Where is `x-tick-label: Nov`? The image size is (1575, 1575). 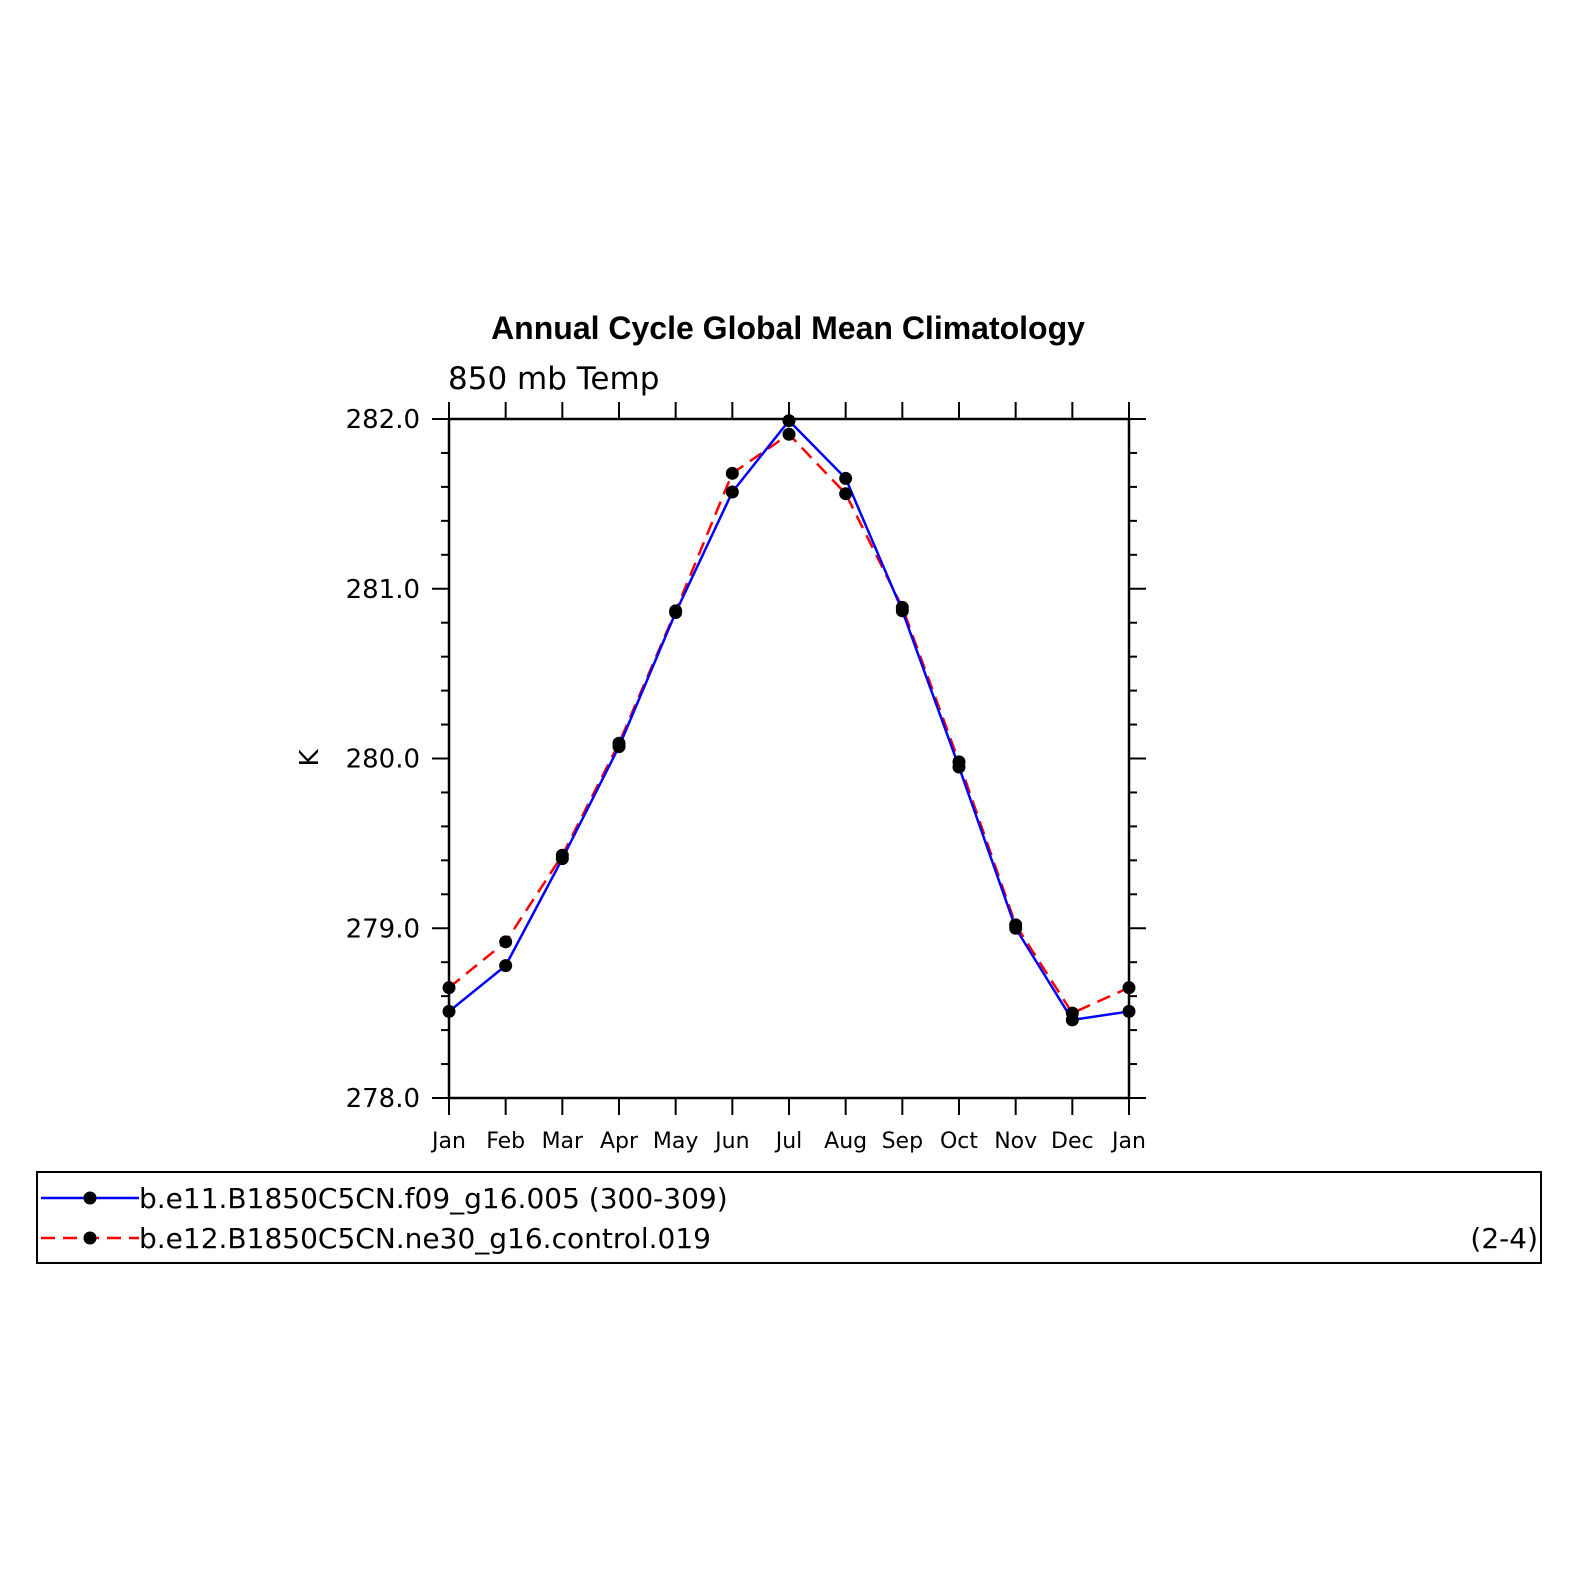 x-tick-label: Nov is located at coordinates (1015, 1141).